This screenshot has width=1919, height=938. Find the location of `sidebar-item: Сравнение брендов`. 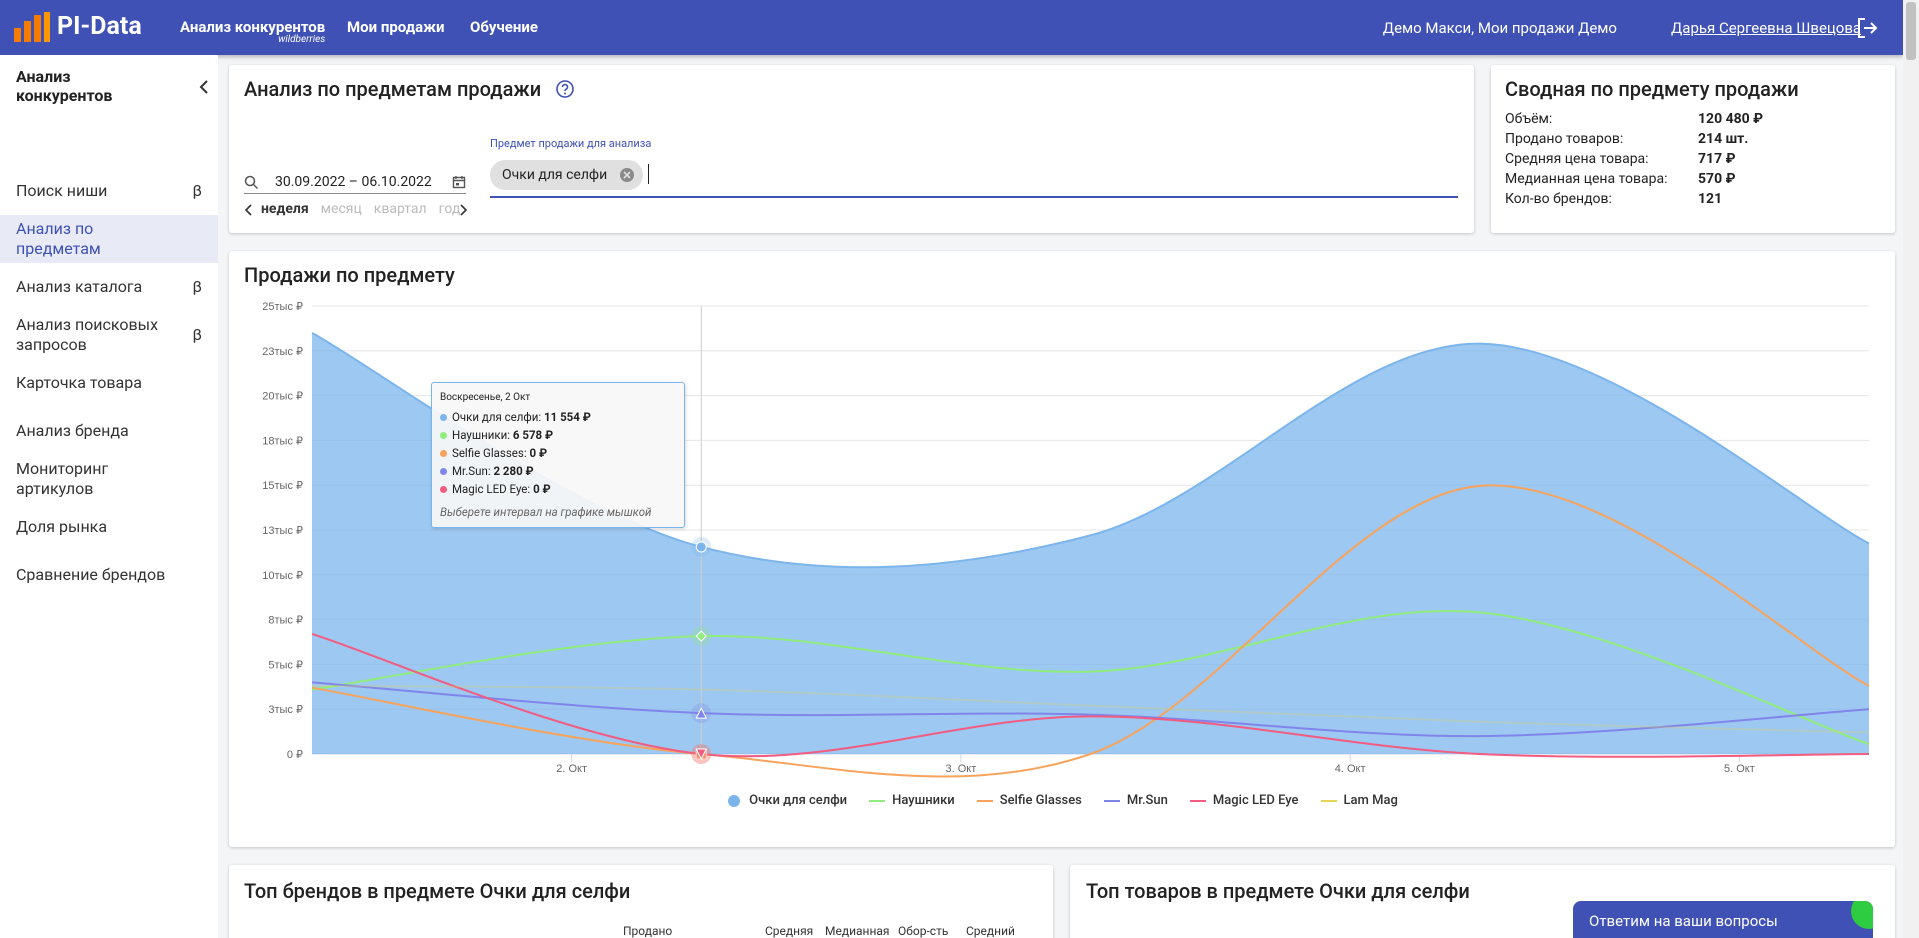

sidebar-item: Сравнение брендов is located at coordinates (109, 575).